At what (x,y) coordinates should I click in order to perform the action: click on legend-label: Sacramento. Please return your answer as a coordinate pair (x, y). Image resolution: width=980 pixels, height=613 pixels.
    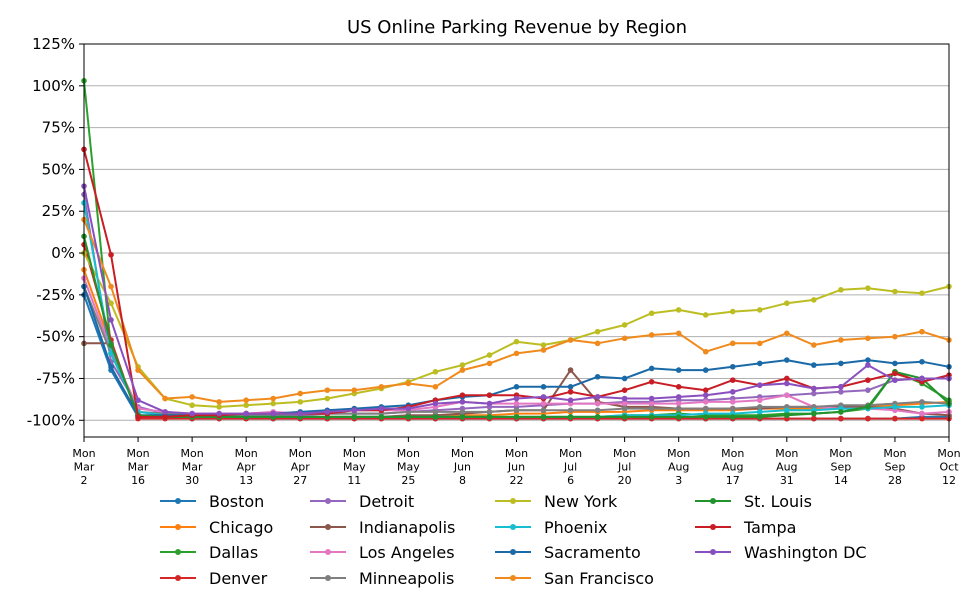
    Looking at the image, I should click on (592, 552).